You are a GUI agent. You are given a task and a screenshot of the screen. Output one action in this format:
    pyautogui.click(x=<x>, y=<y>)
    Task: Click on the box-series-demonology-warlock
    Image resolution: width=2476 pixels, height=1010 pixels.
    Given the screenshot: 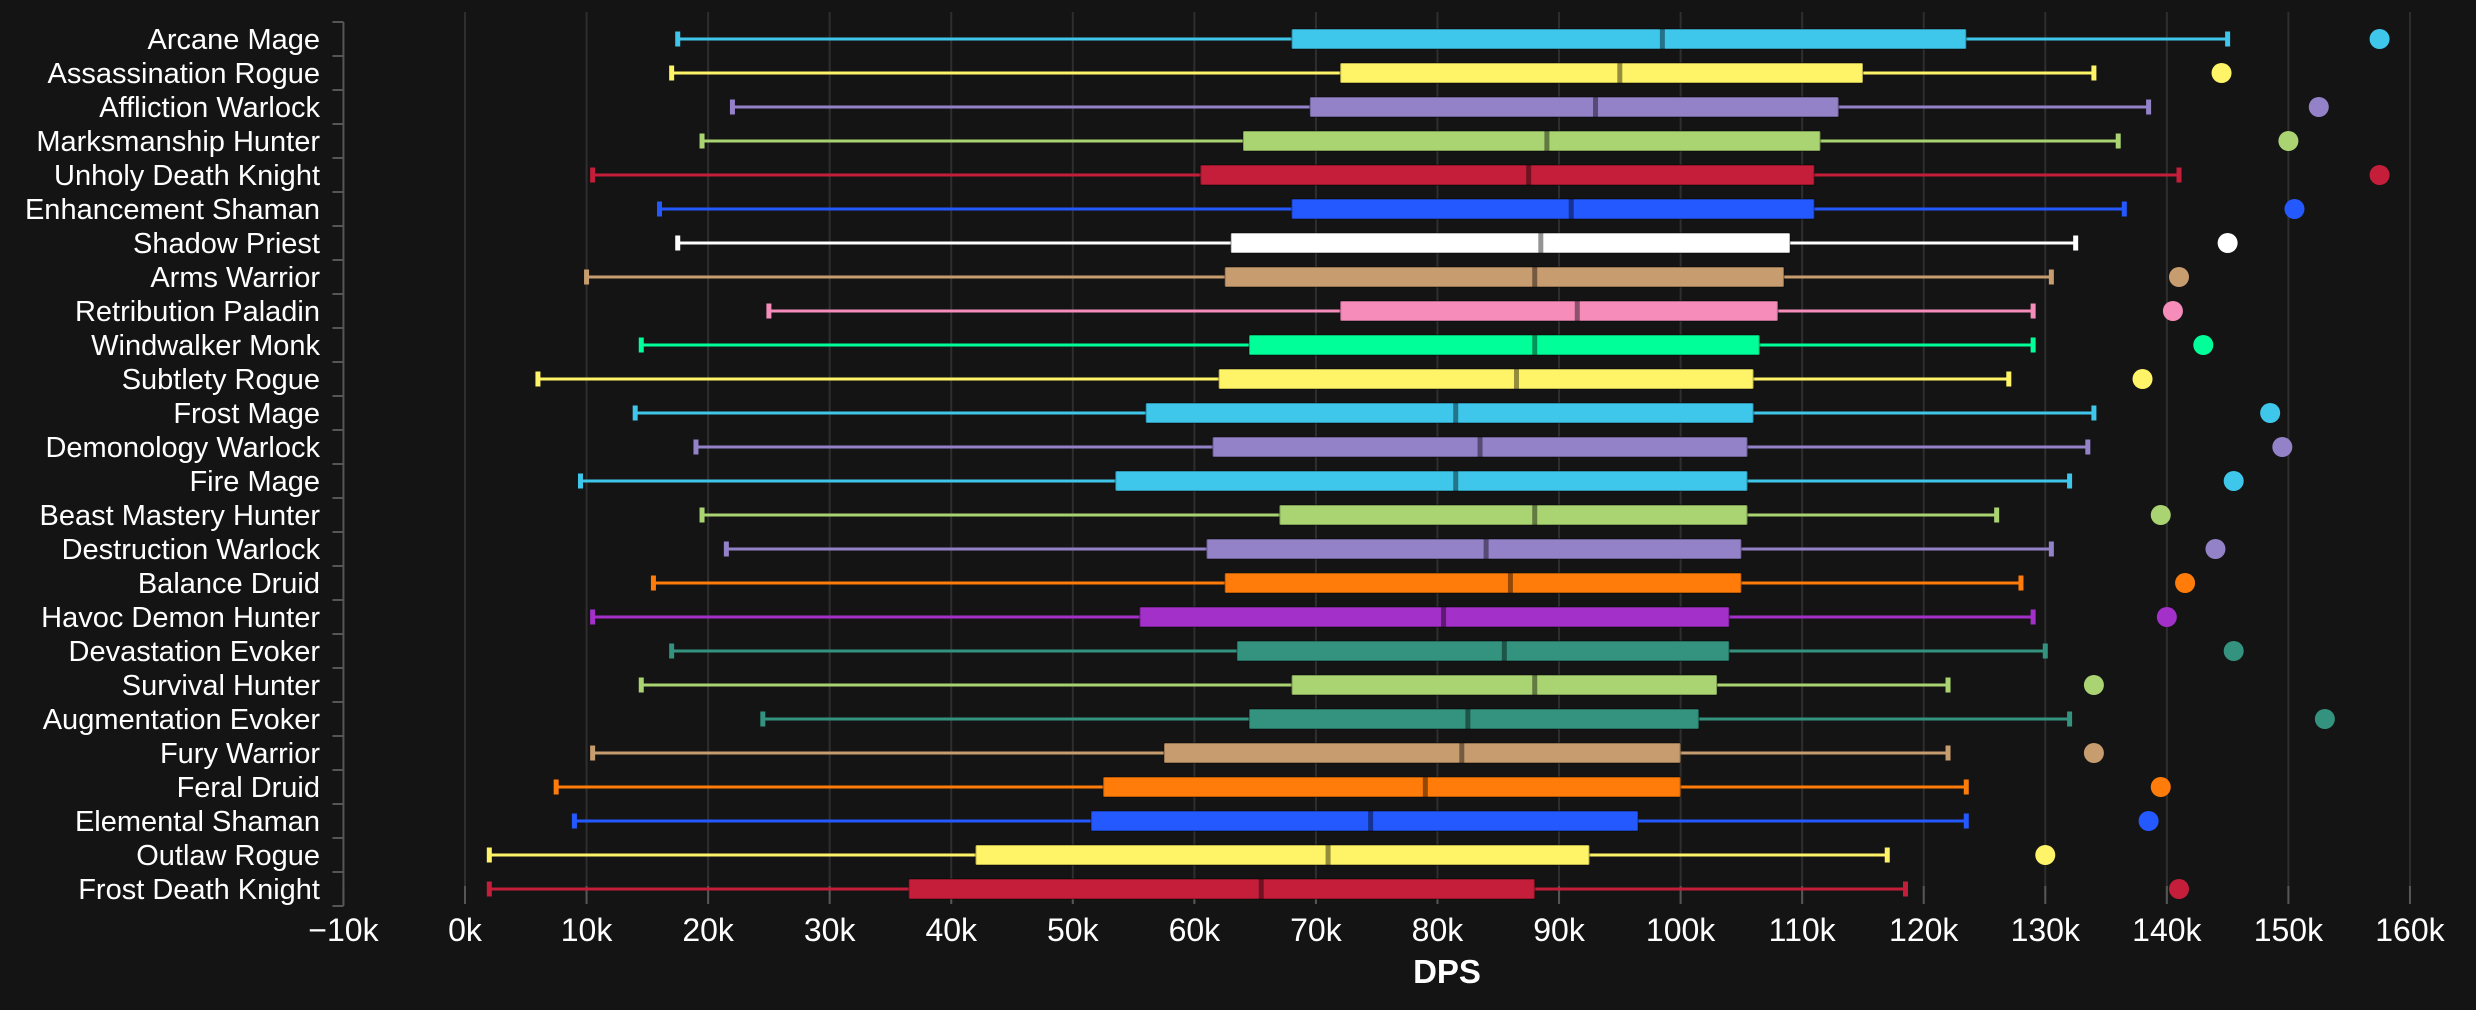 What is the action you would take?
    pyautogui.click(x=1493, y=447)
    